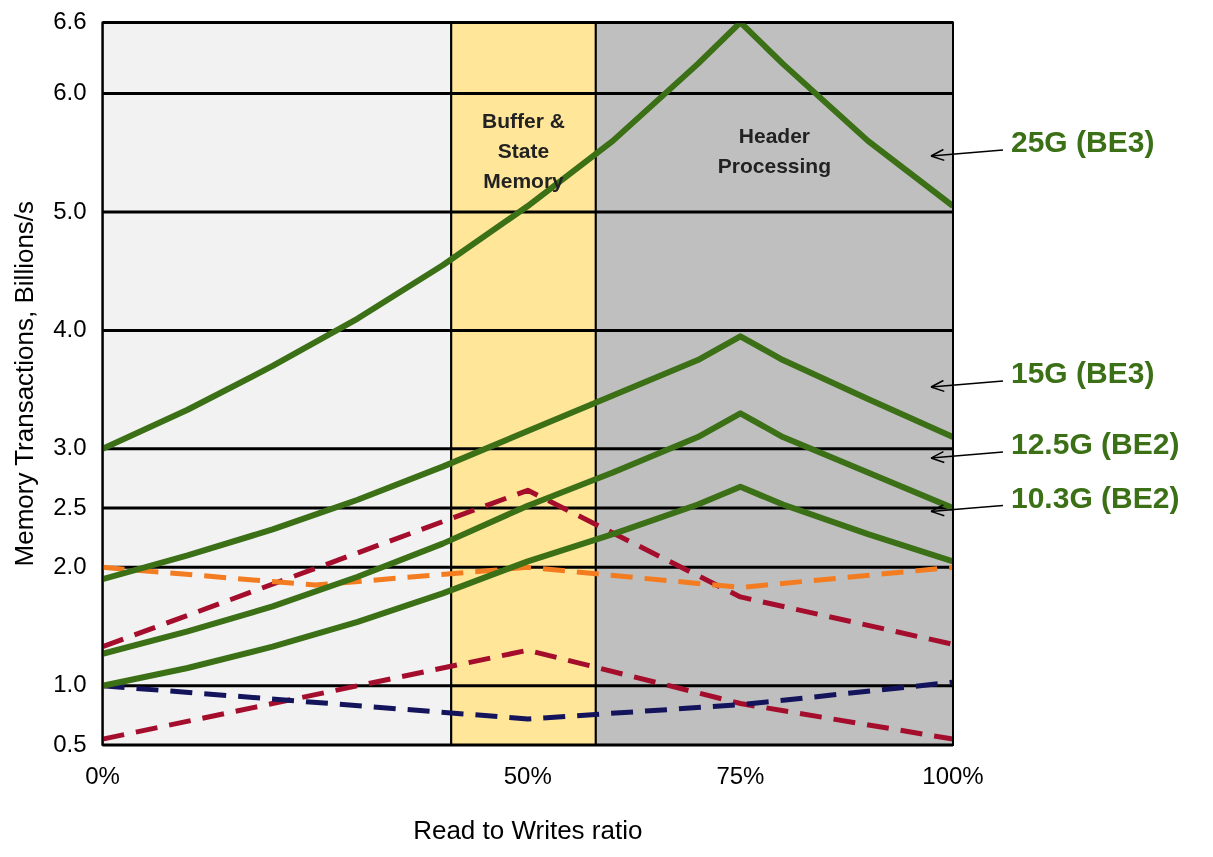  I want to click on x-tick-label: 0%, so click(102, 776).